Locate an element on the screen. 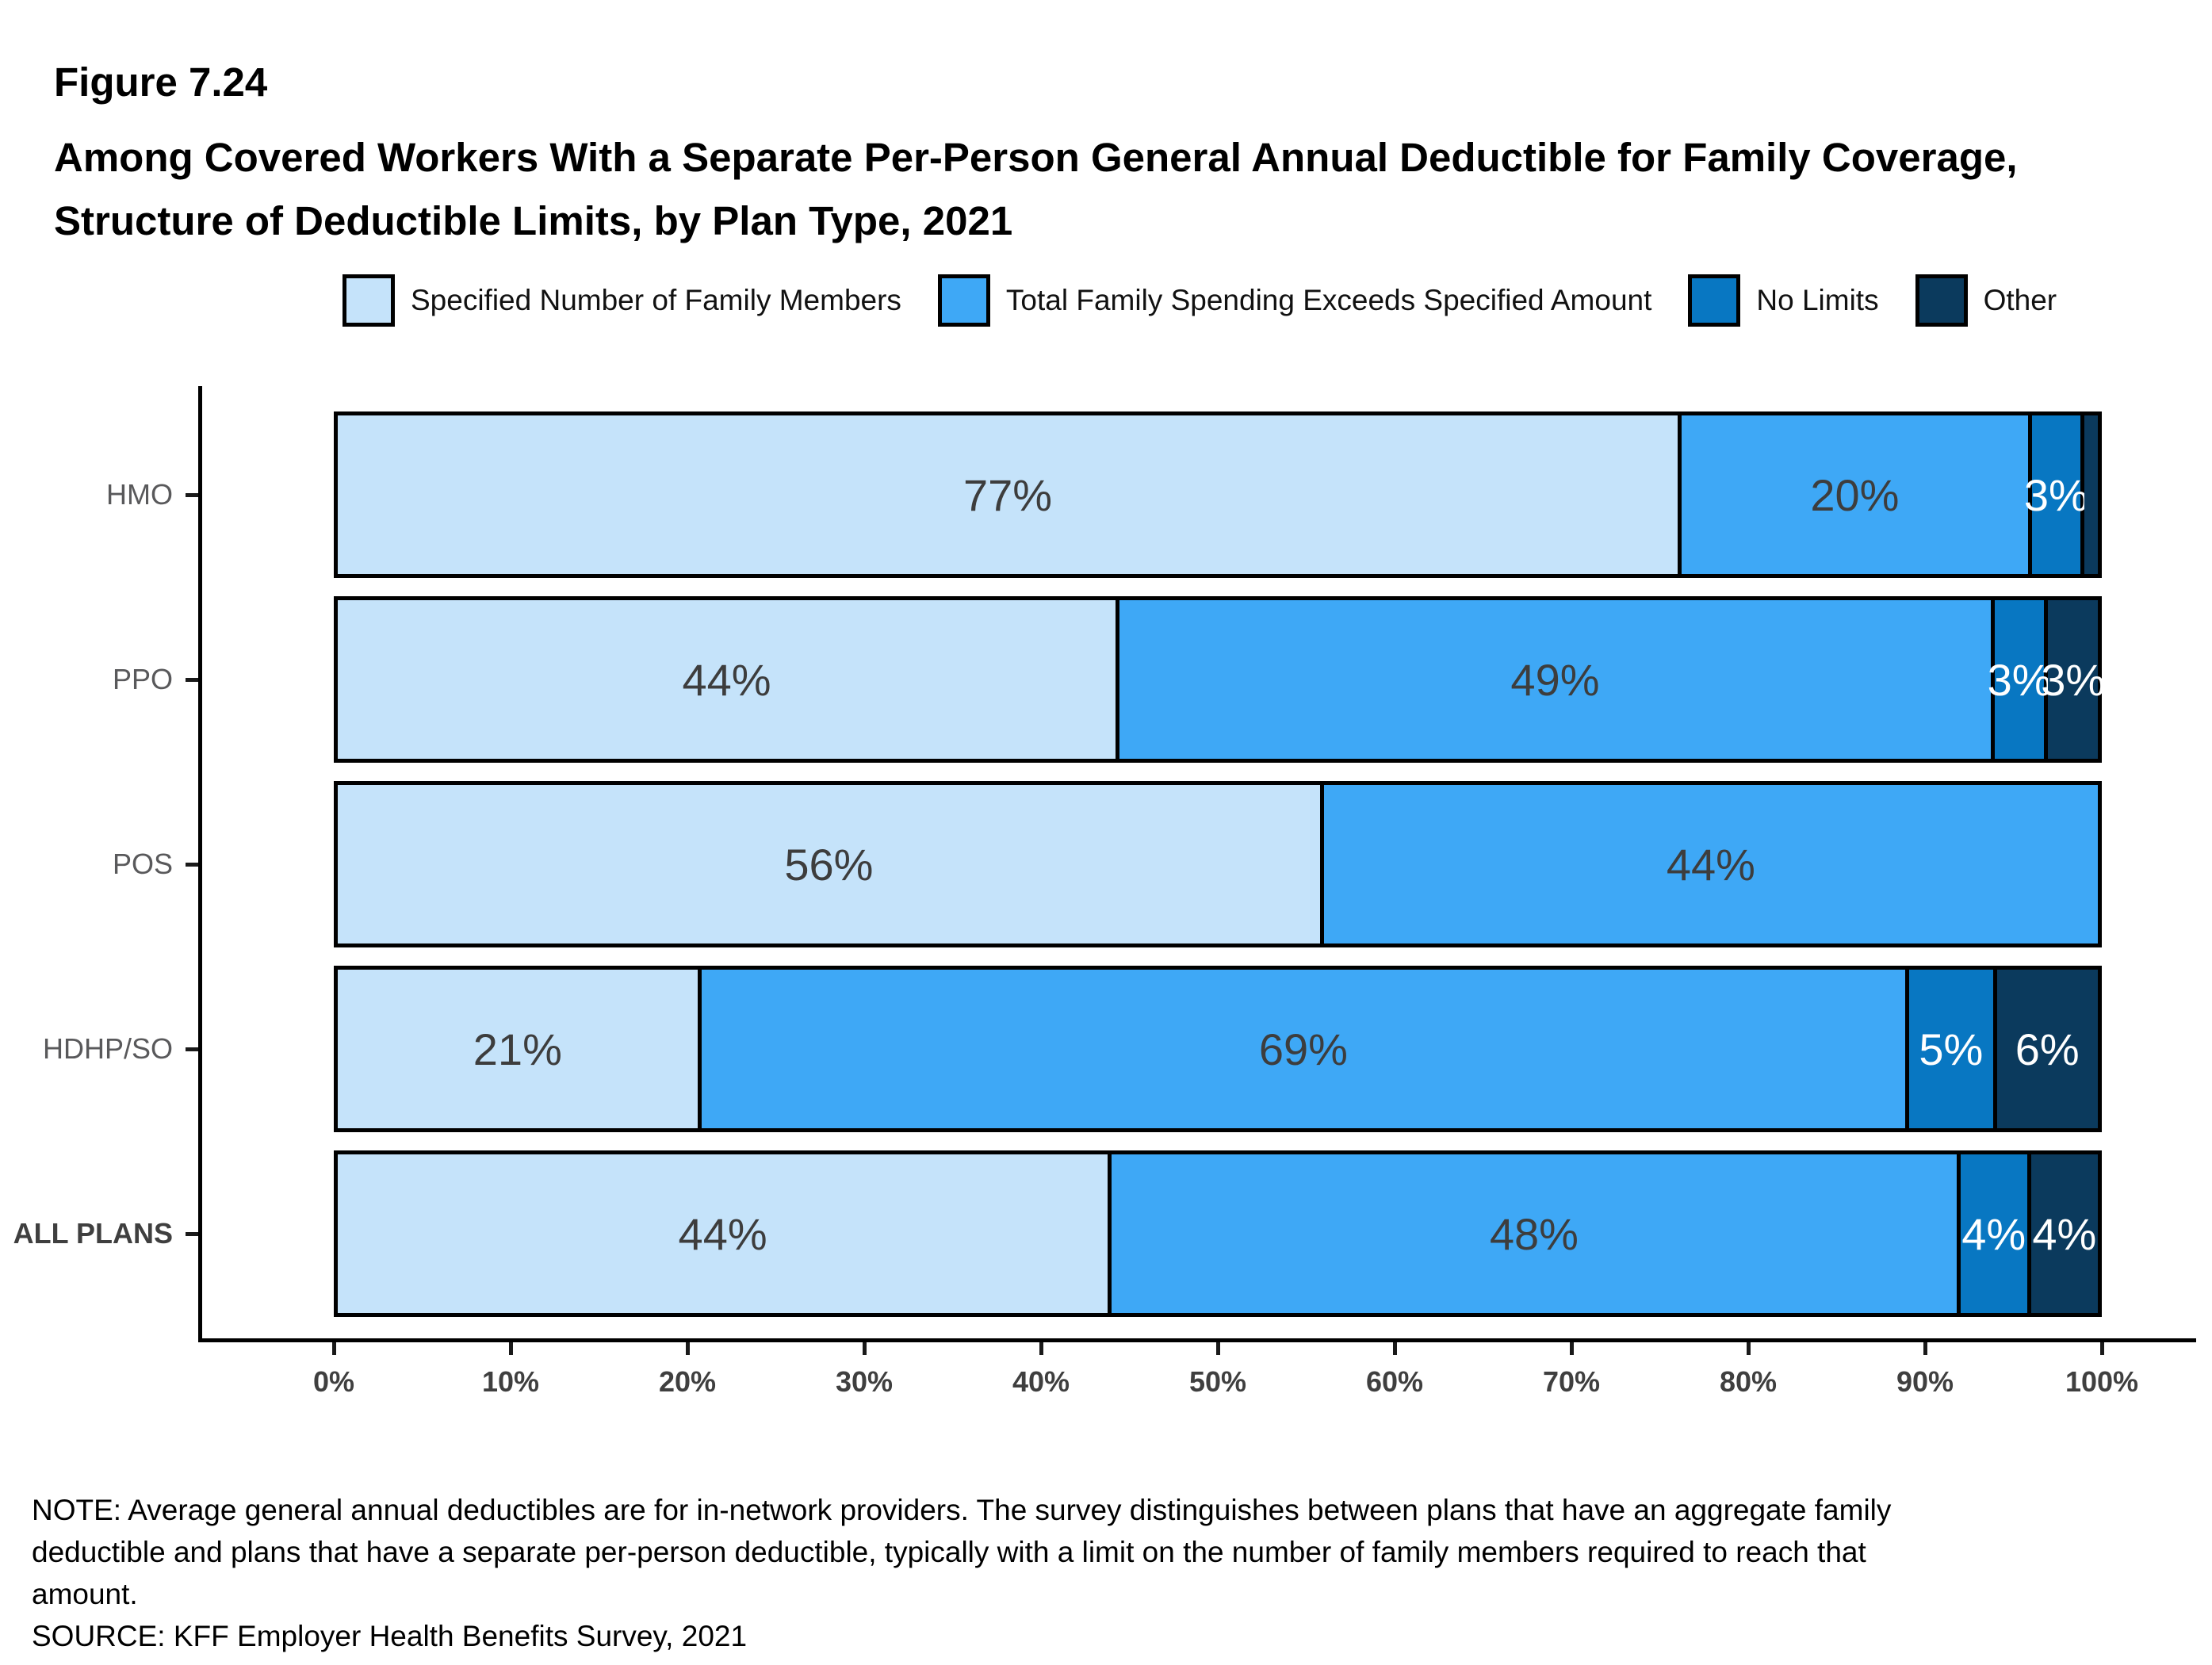  x-tick-label: 80% is located at coordinates (1748, 1381).